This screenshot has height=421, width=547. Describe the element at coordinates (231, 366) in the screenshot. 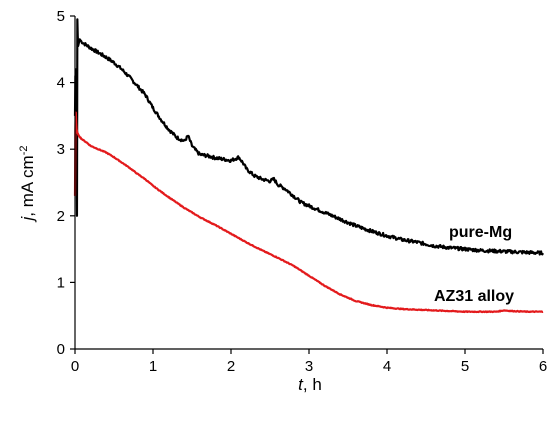

I see `x-tick-label: 2` at that location.